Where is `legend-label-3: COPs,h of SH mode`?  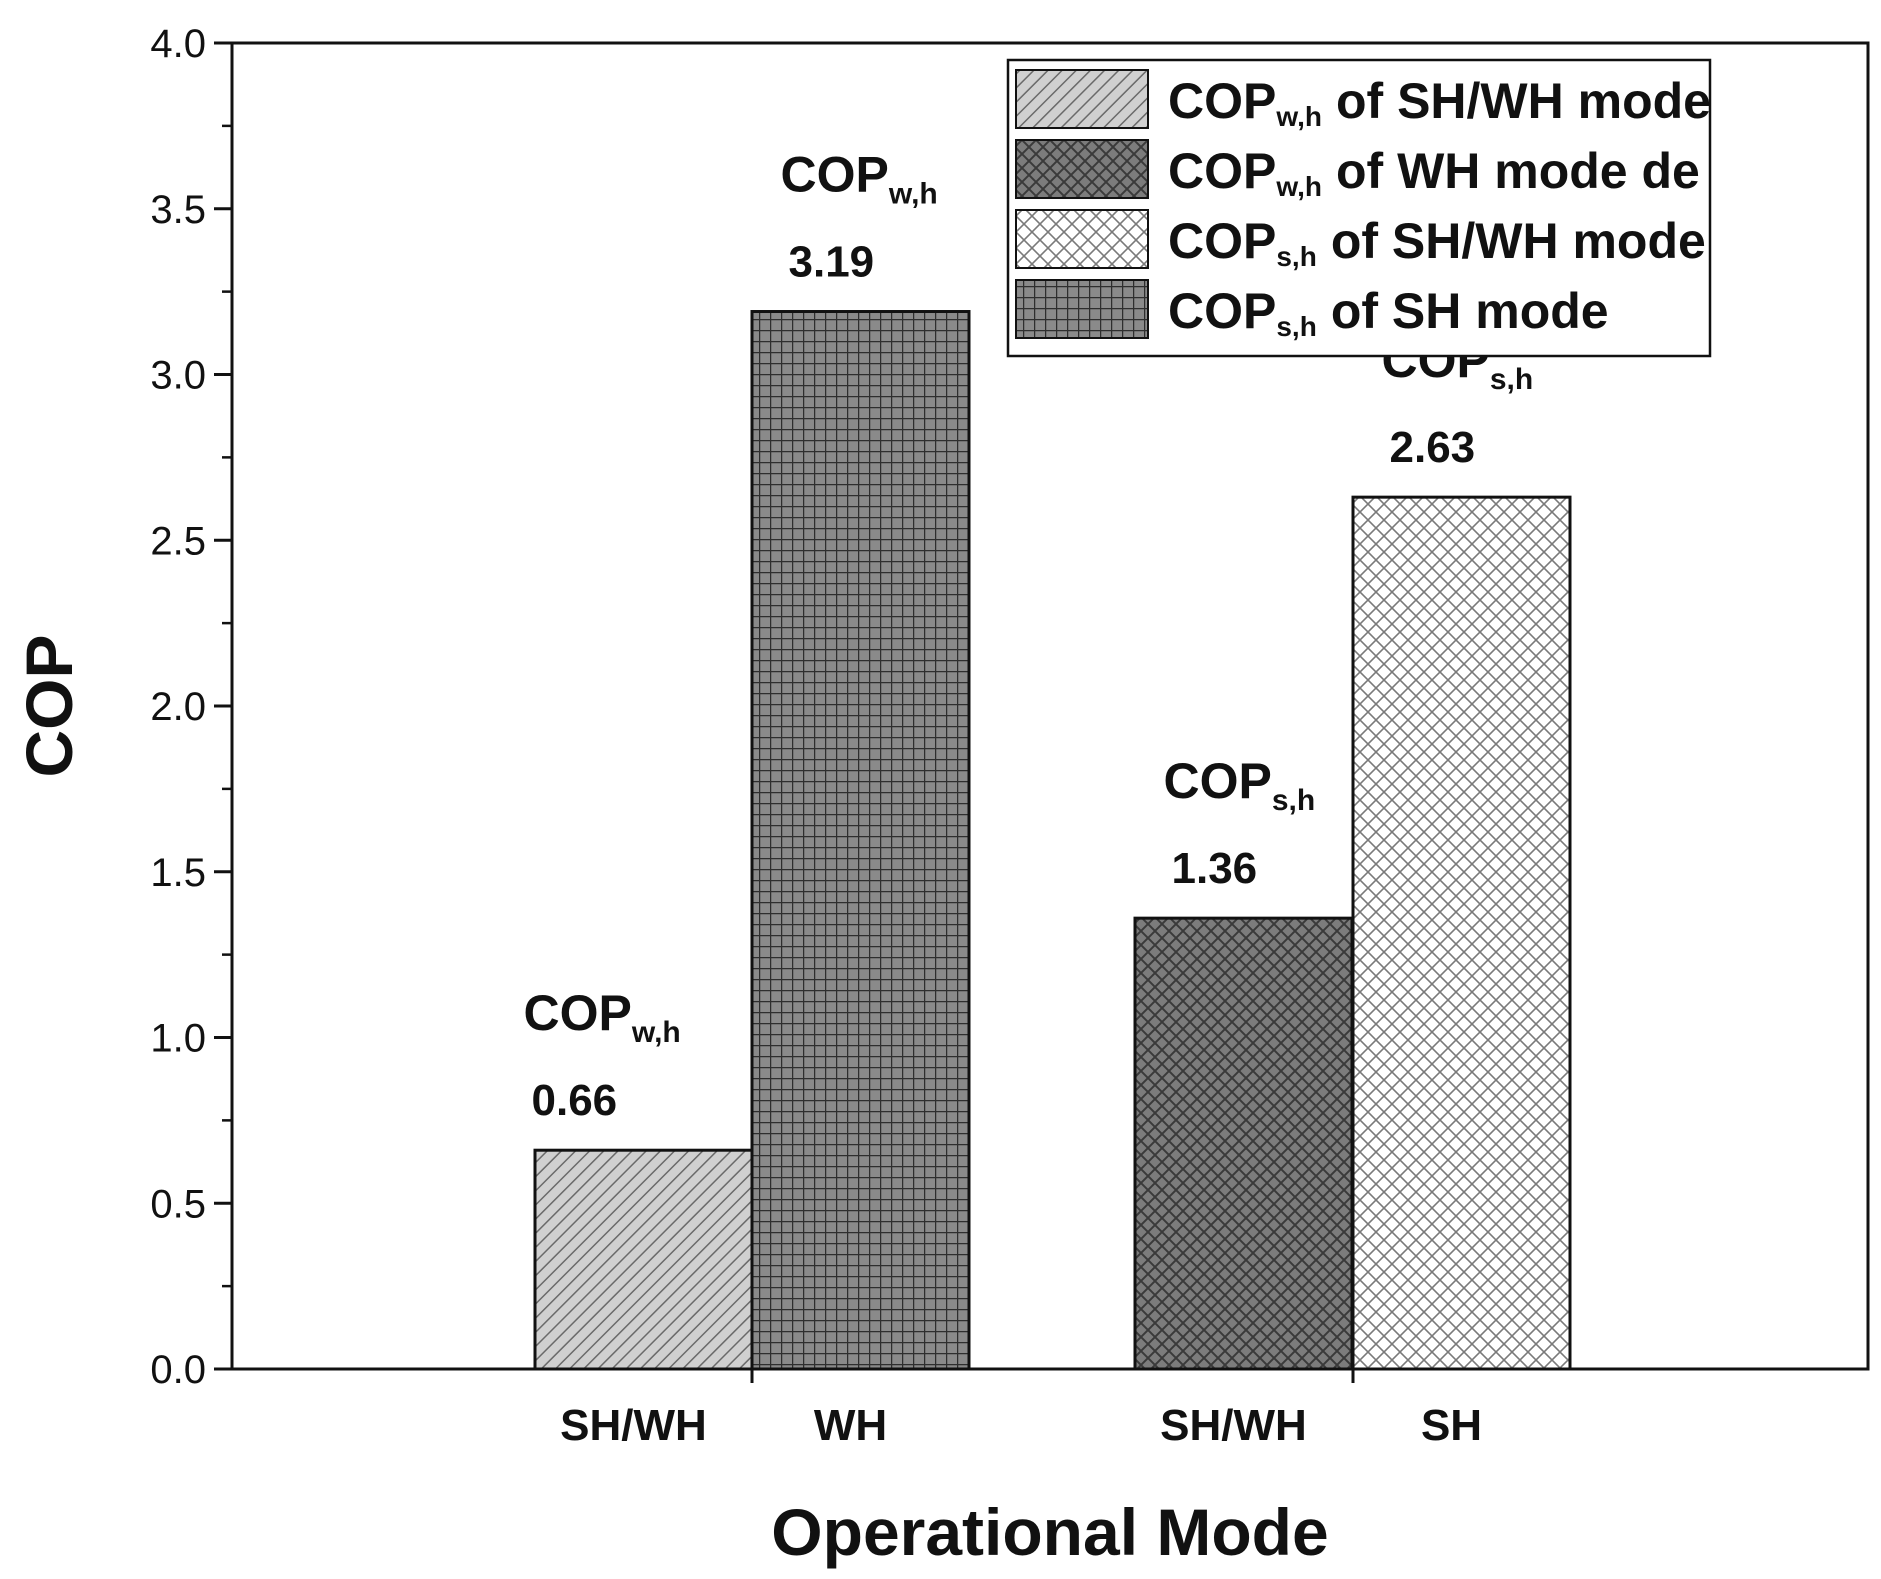 legend-label-3: COPs,h of SH mode is located at coordinates (1388, 312).